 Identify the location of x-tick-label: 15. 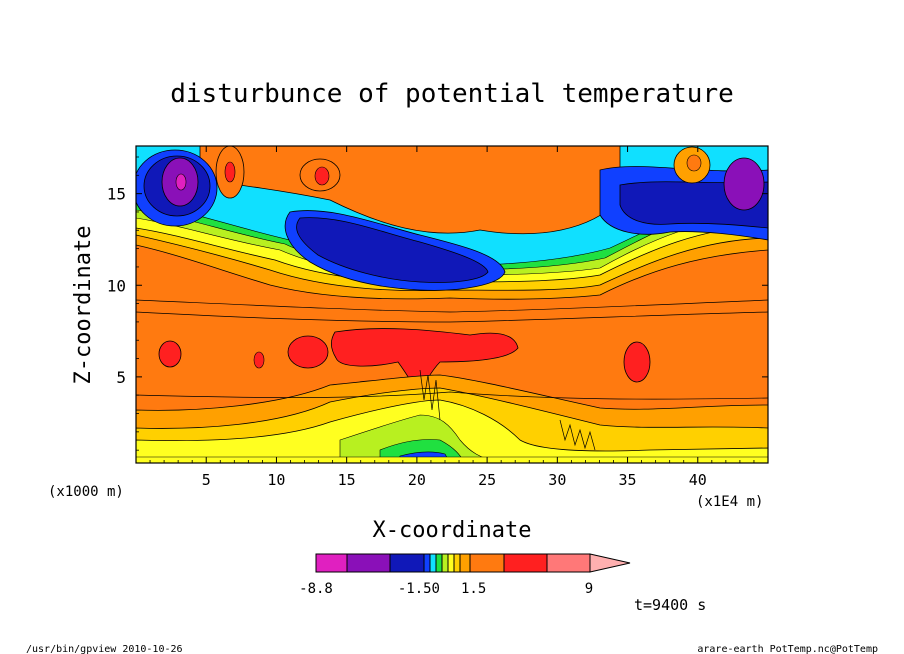
(347, 480).